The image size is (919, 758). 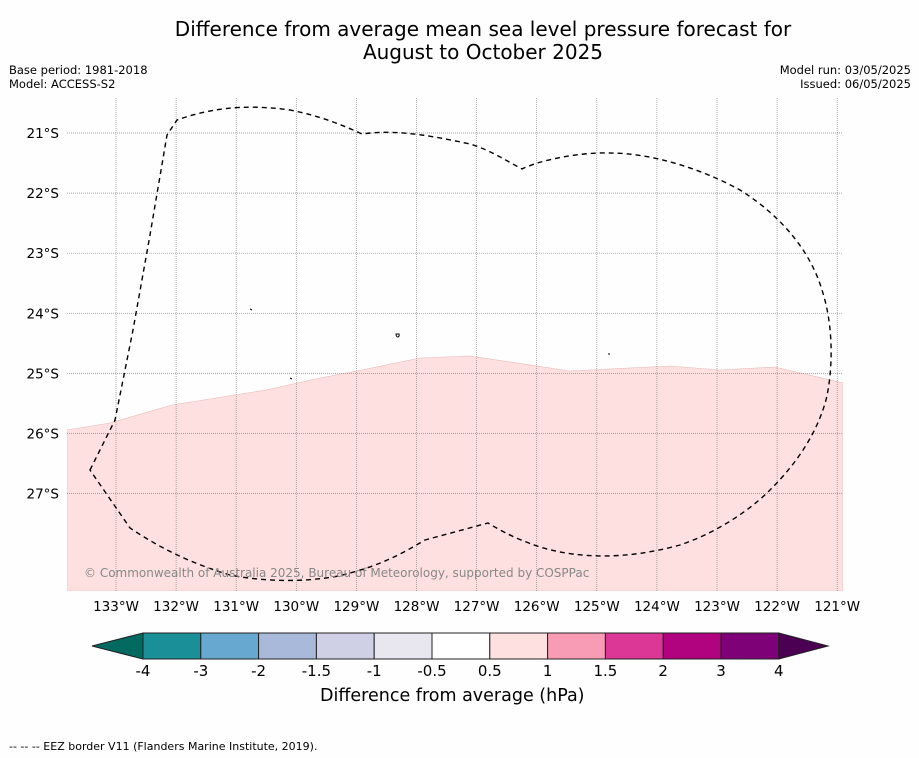 I want to click on colorbar: -4 -3 -2 -1.5 -1 -0.5 0.5 1 1.5 2 3 4, so click(x=460, y=656).